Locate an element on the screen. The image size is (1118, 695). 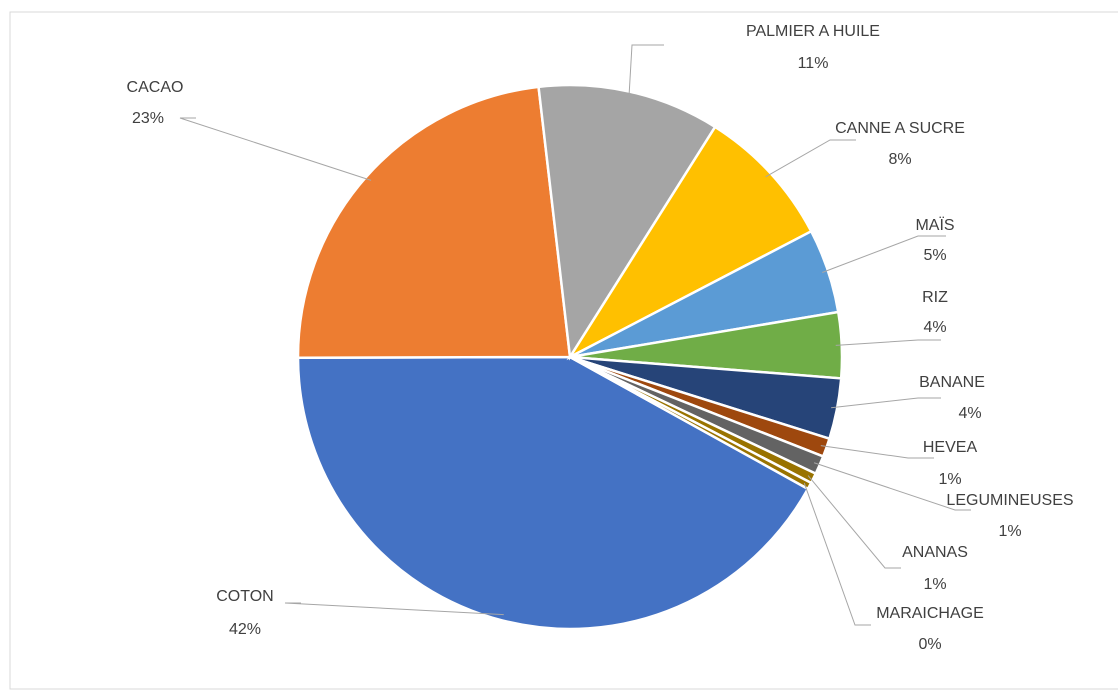
slice-label: HEVEA is located at coordinates (950, 447).